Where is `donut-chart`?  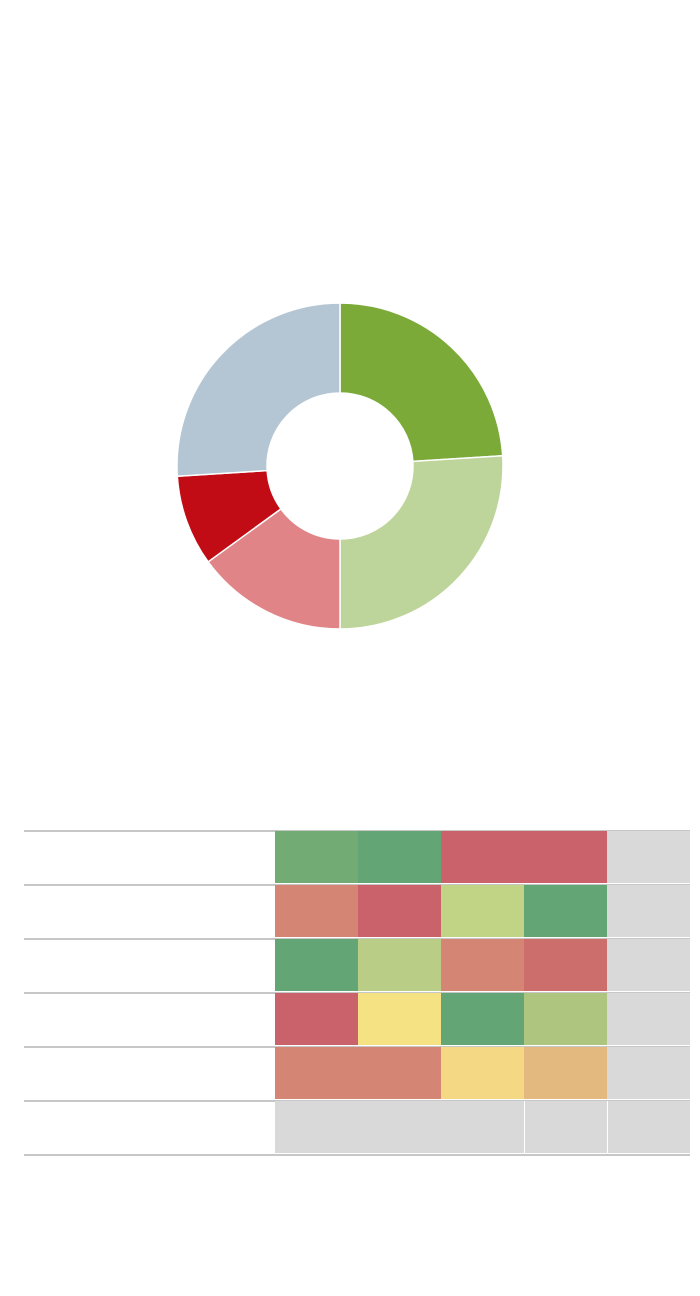
donut-chart is located at coordinates (340, 466).